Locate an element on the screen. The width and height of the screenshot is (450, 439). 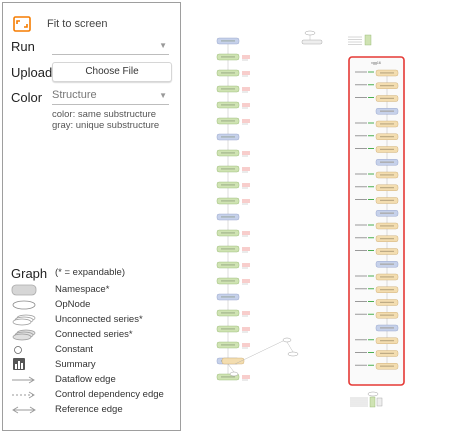
legend-control-dependency-edge: Control dependency edge is located at coordinates (95, 395).